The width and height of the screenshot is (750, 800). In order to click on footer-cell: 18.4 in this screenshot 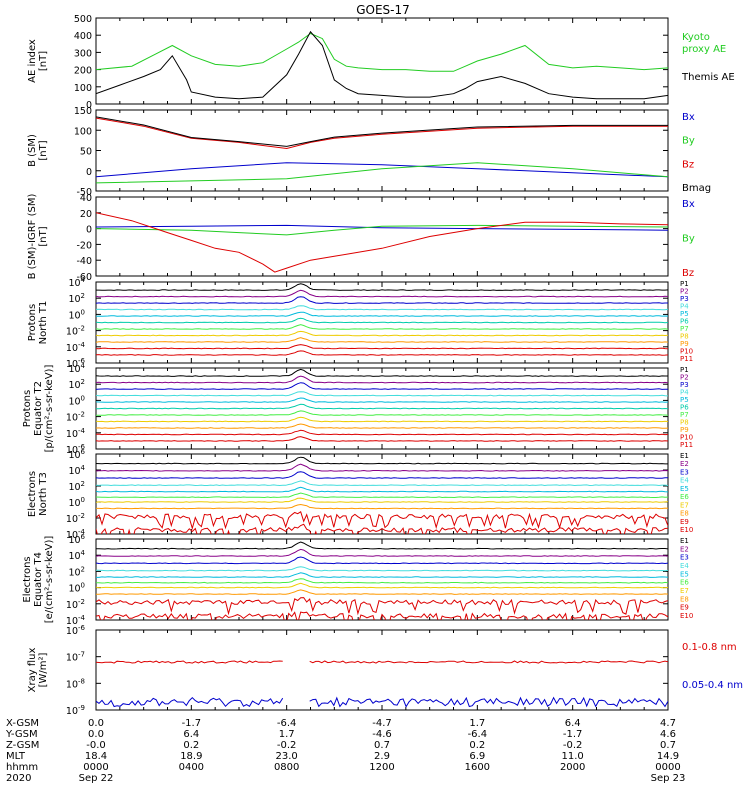, I will do `click(96, 756)`.